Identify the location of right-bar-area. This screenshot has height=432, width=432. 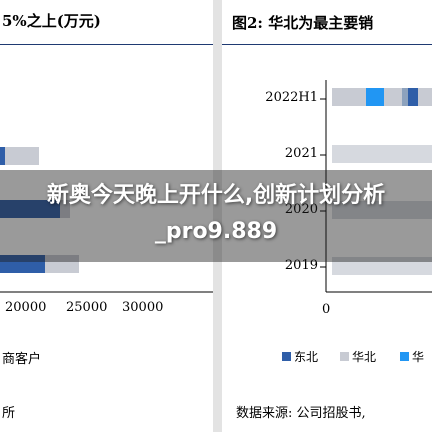
(376, 186).